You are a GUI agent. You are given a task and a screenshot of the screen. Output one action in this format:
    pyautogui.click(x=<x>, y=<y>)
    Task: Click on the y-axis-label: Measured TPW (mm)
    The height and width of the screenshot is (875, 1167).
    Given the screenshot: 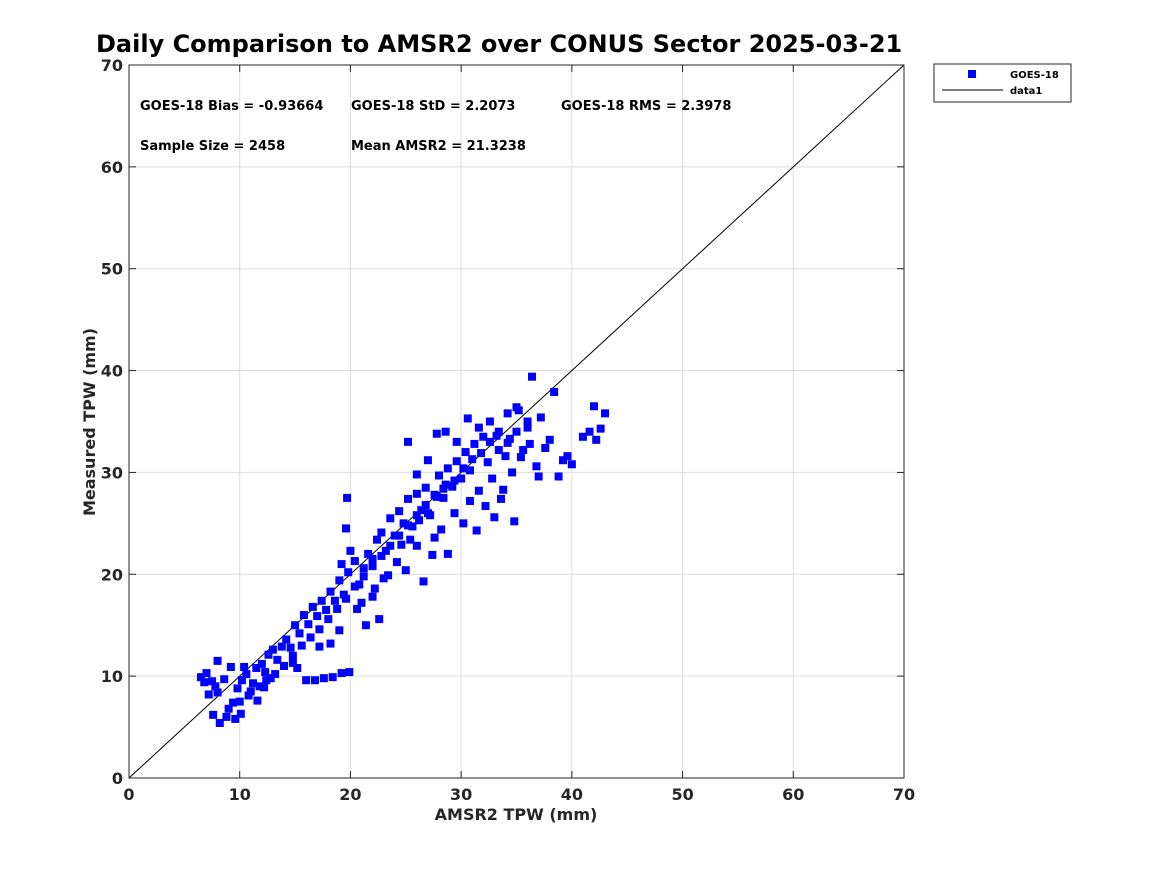 What is the action you would take?
    pyautogui.click(x=89, y=422)
    